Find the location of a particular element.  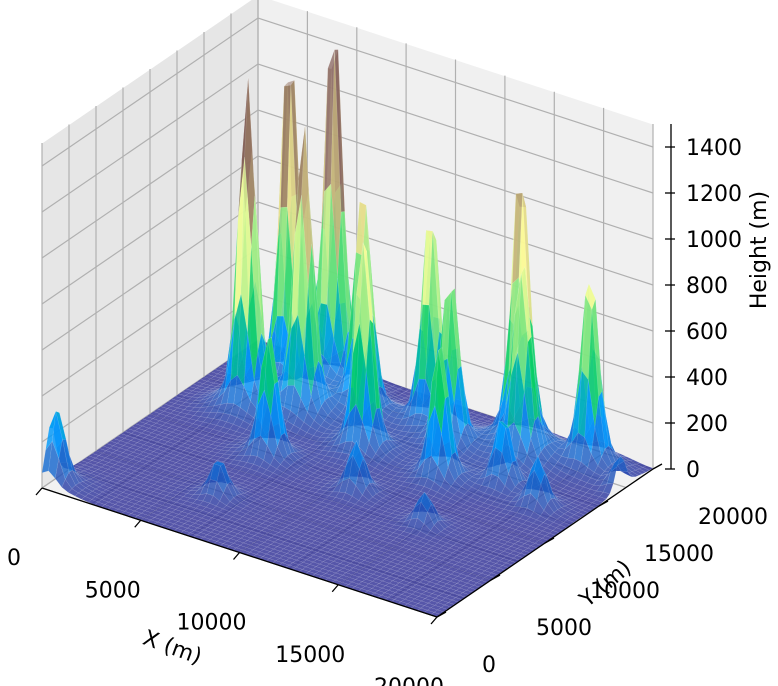

z-tick-label: 200 is located at coordinates (707, 424).